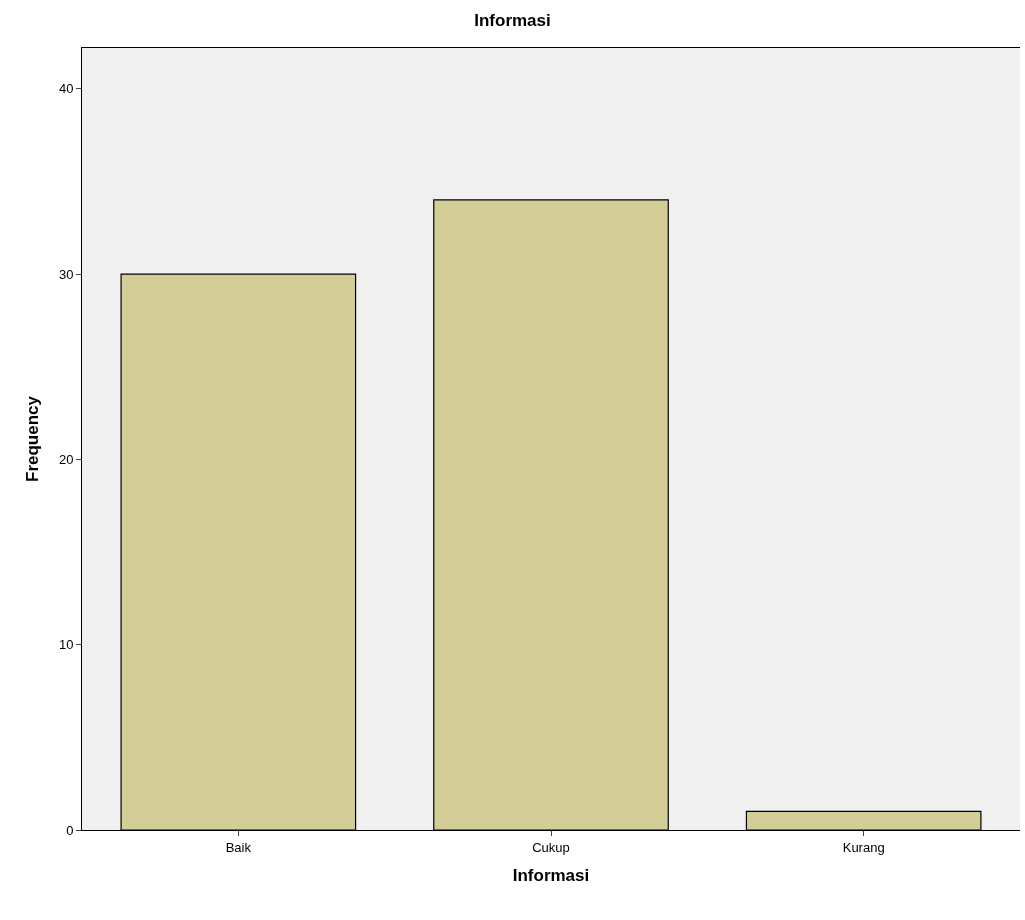  What do you see at coordinates (66, 459) in the screenshot?
I see `y-tick-label: 20` at bounding box center [66, 459].